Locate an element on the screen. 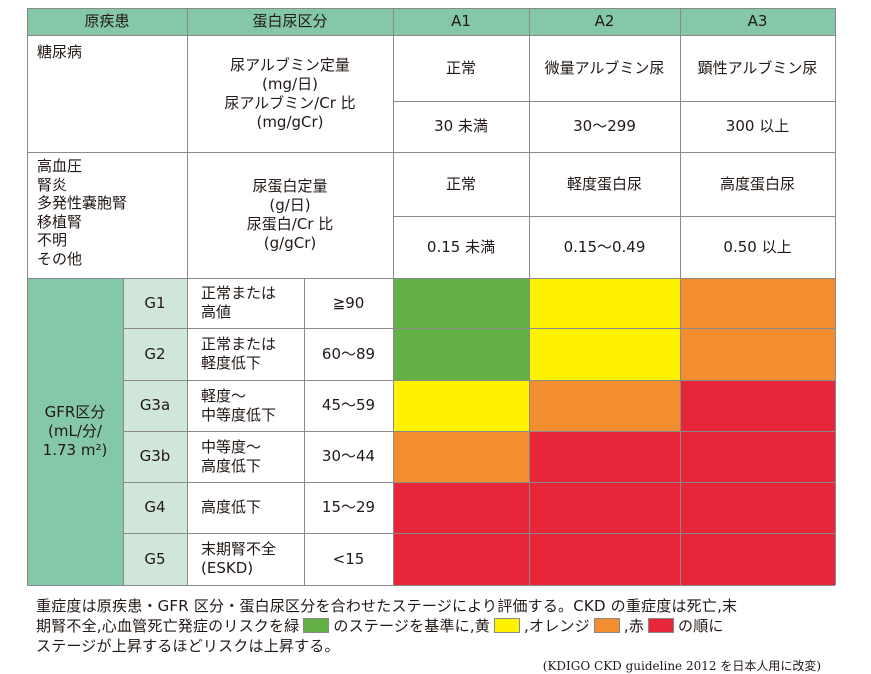  border-albumin-mid is located at coordinates (614, 101).